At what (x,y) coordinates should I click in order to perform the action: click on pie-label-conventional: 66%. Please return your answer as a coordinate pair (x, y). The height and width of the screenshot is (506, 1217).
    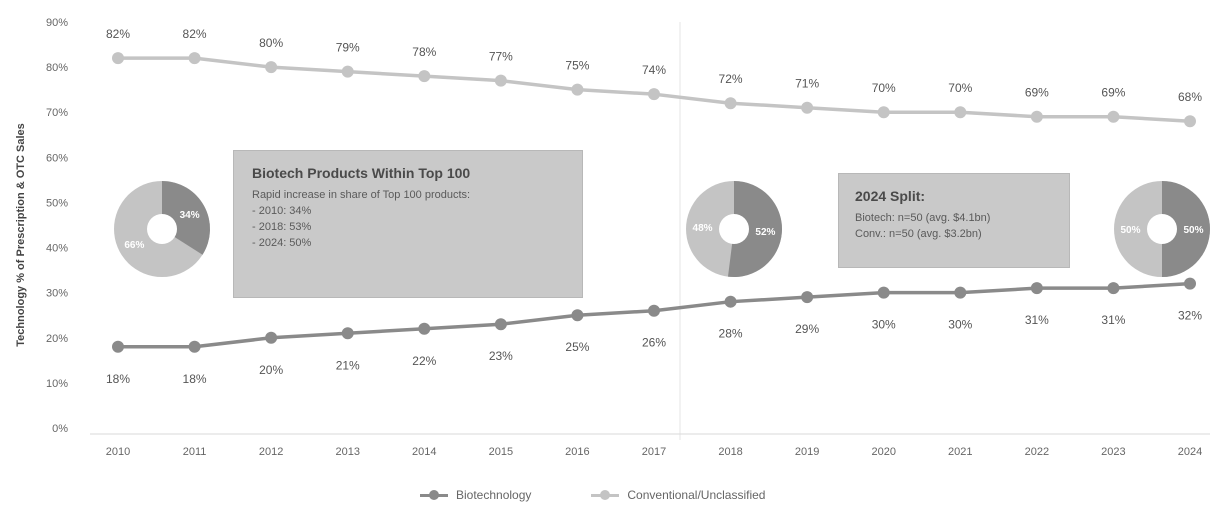
    Looking at the image, I should click on (134, 245).